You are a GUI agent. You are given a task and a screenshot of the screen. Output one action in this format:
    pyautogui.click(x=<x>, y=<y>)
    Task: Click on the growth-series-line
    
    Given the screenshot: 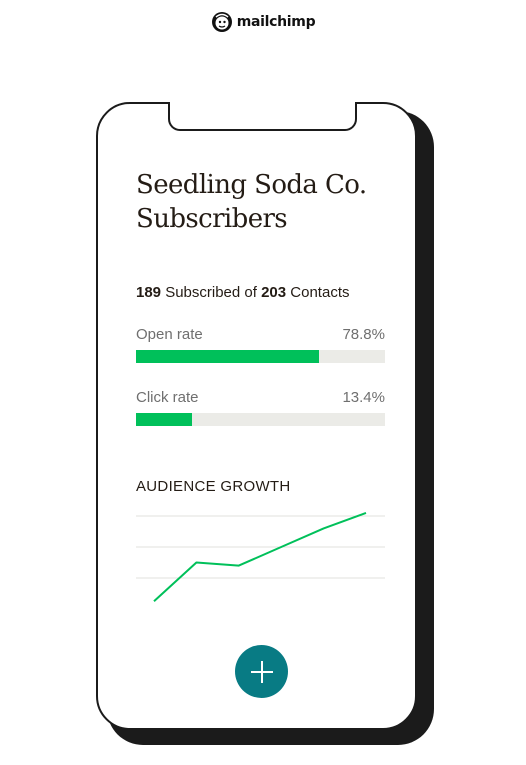 What is the action you would take?
    pyautogui.click(x=260, y=557)
    